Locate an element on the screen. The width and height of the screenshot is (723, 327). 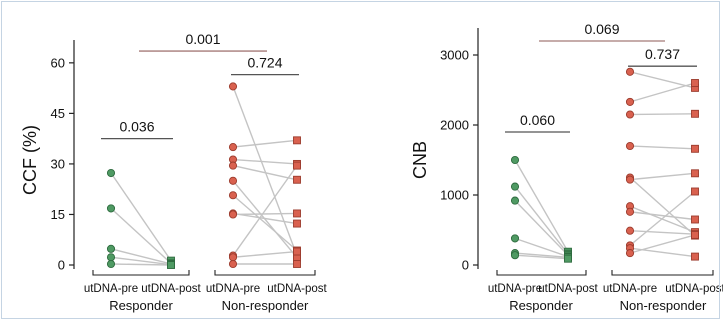
p-value-label: 0.737 is located at coordinates (662, 54).